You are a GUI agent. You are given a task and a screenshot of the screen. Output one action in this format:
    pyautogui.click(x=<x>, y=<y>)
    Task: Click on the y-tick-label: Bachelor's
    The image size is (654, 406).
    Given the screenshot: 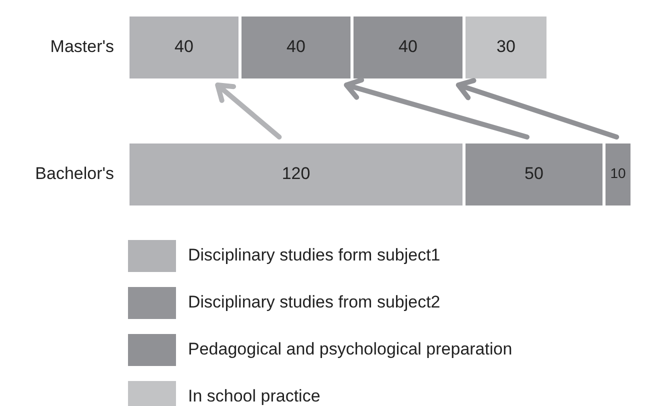 What is the action you would take?
    pyautogui.click(x=74, y=173)
    